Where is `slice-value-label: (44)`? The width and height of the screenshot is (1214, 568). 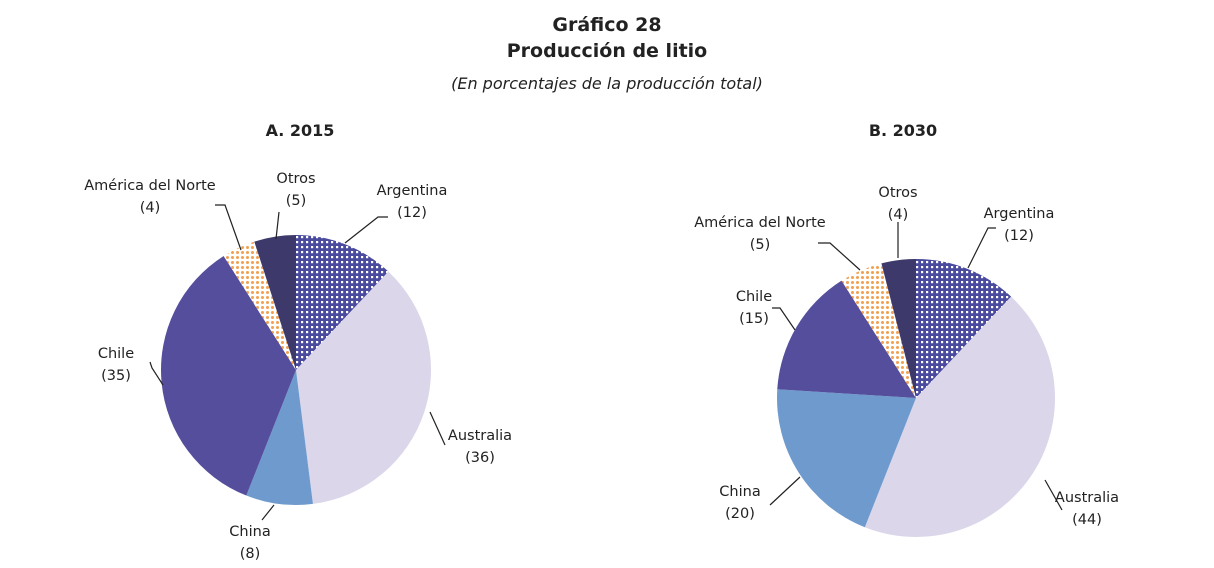
slice-value-label: (44) is located at coordinates (1087, 520).